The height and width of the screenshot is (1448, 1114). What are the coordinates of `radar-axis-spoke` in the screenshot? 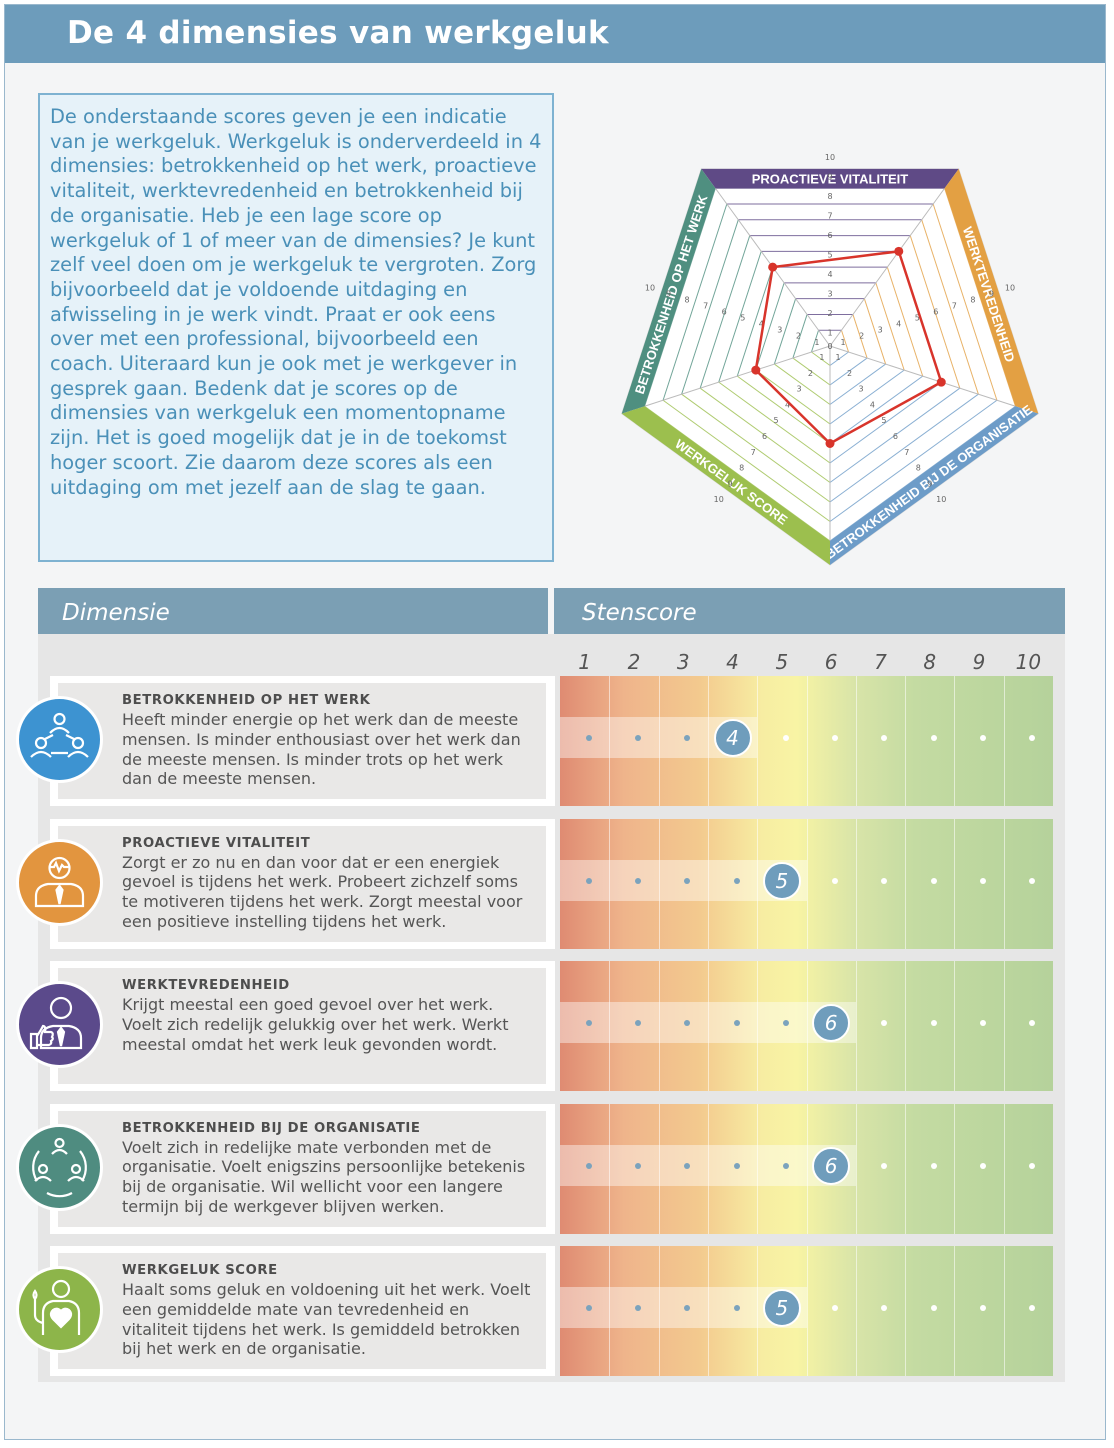 It's located at (737, 376).